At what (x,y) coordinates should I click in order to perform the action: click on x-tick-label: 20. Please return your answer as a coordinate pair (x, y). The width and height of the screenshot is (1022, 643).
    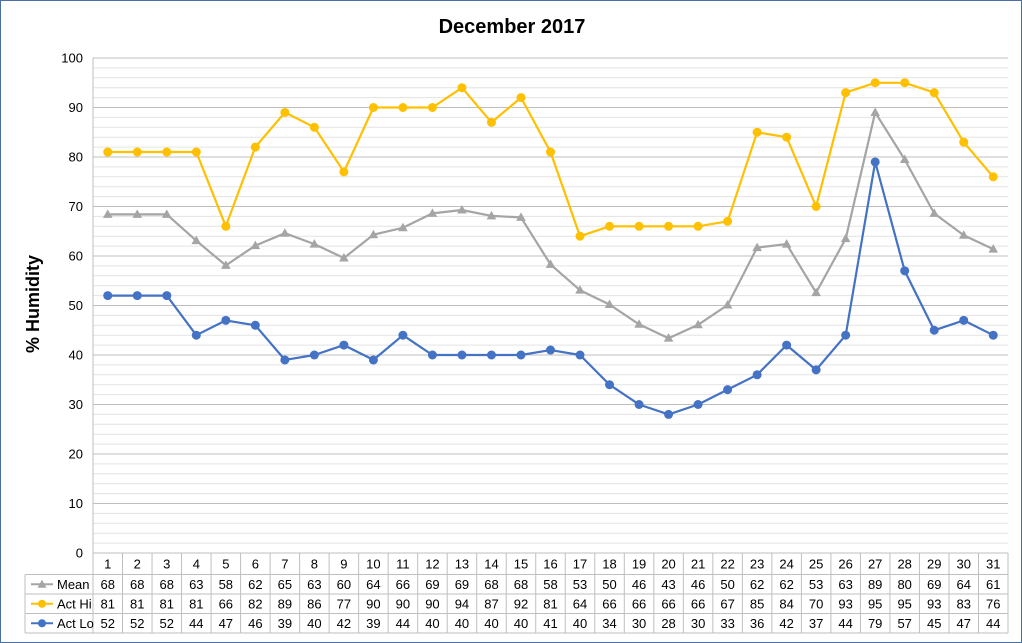
    Looking at the image, I should click on (668, 564).